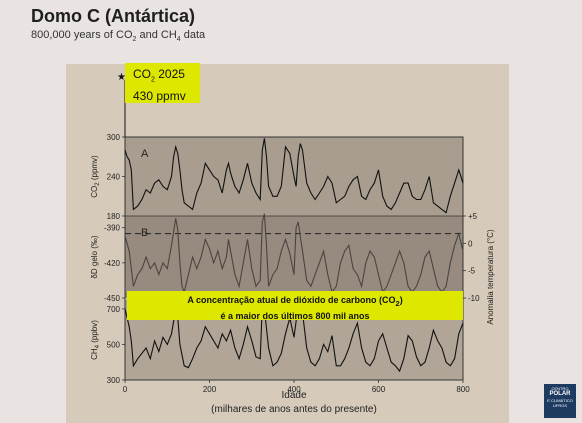 The image size is (582, 423). What do you see at coordinates (401, 300) in the screenshot?
I see `banner-text: )` at bounding box center [401, 300].